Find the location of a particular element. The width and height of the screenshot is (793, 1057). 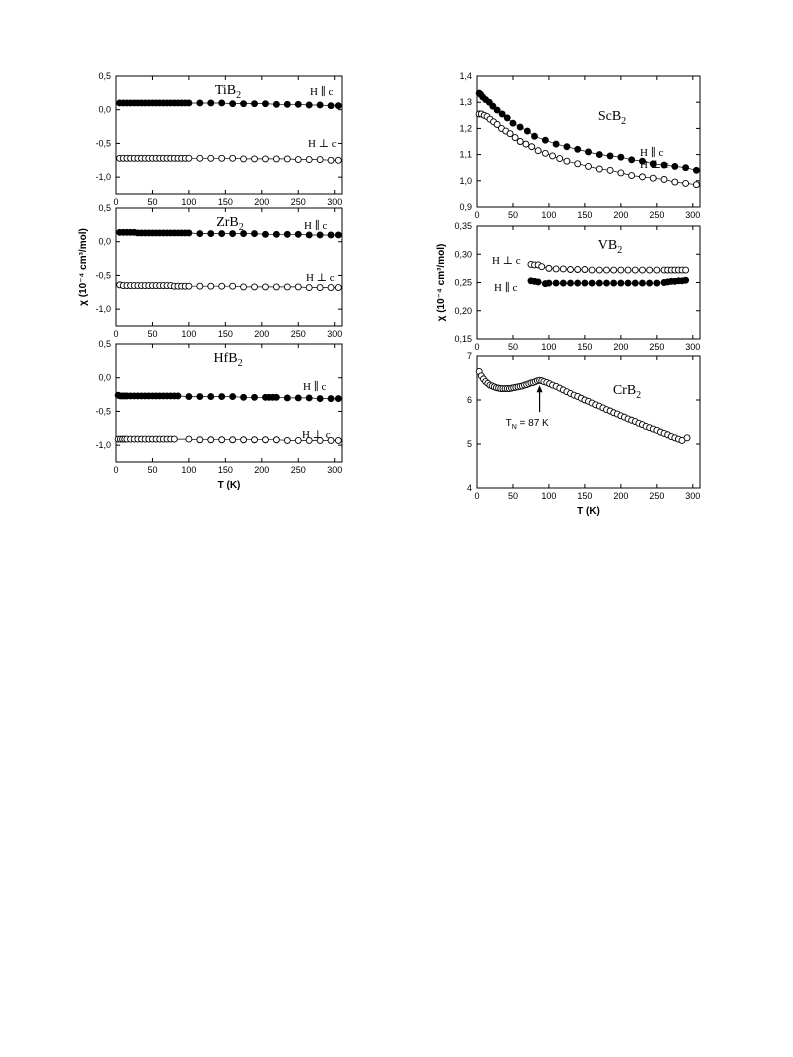

plot-frame is located at coordinates (229, 267).